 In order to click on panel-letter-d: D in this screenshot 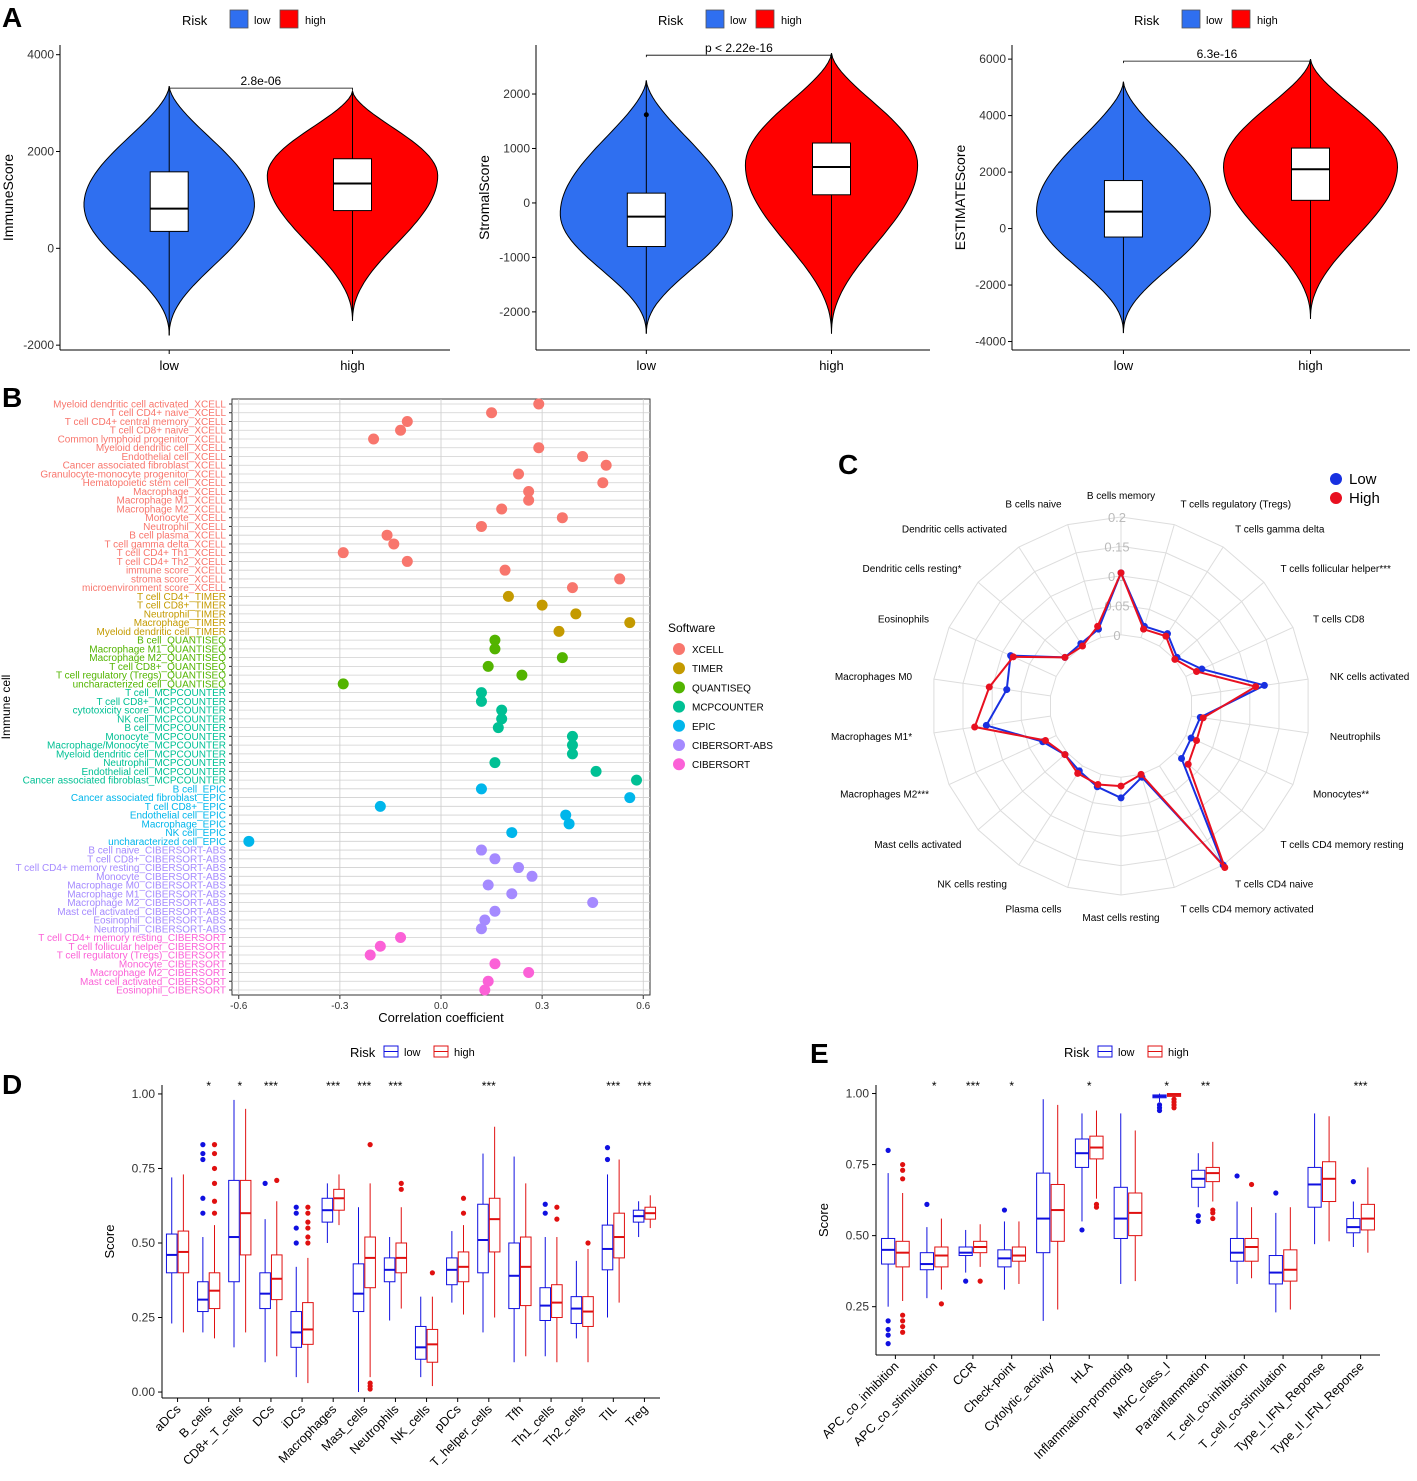, I will do `click(12, 1084)`.